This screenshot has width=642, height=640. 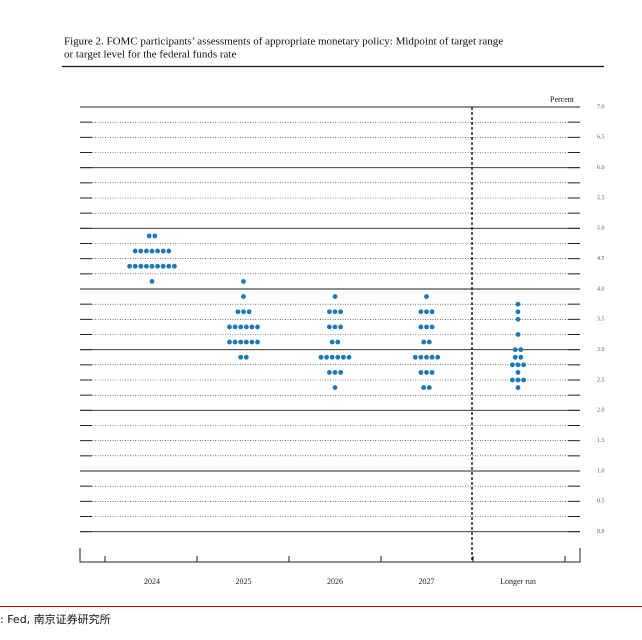 I want to click on y-tick-label: 6.5, so click(x=601, y=138).